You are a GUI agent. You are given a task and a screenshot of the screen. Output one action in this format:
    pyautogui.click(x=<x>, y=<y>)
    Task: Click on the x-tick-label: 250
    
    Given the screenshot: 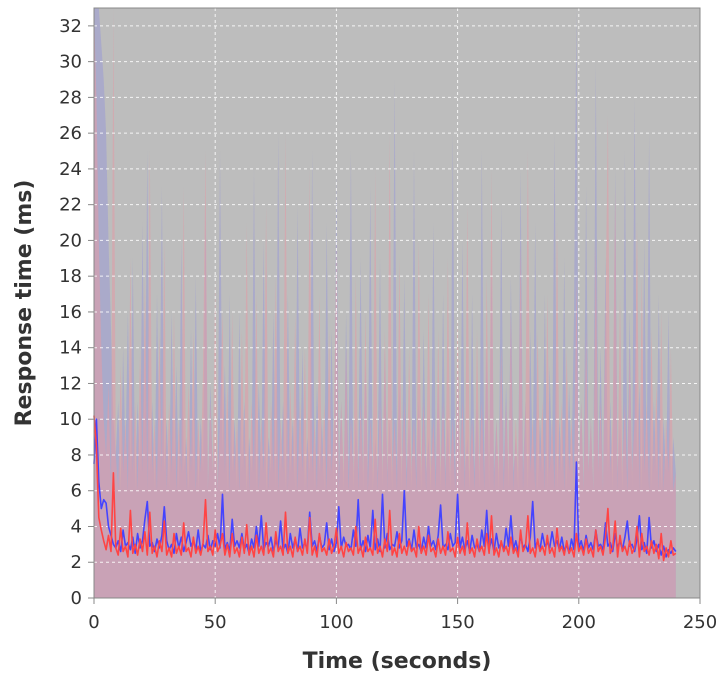 What is the action you would take?
    pyautogui.click(x=700, y=622)
    